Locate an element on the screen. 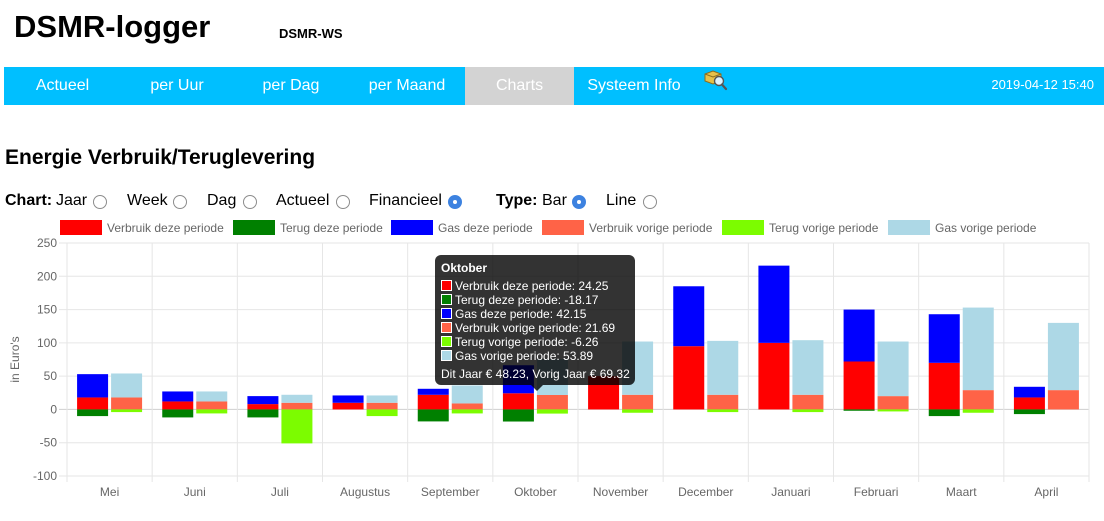 This screenshot has height=521, width=1104. legend-label: Terug vorige periode is located at coordinates (824, 228).